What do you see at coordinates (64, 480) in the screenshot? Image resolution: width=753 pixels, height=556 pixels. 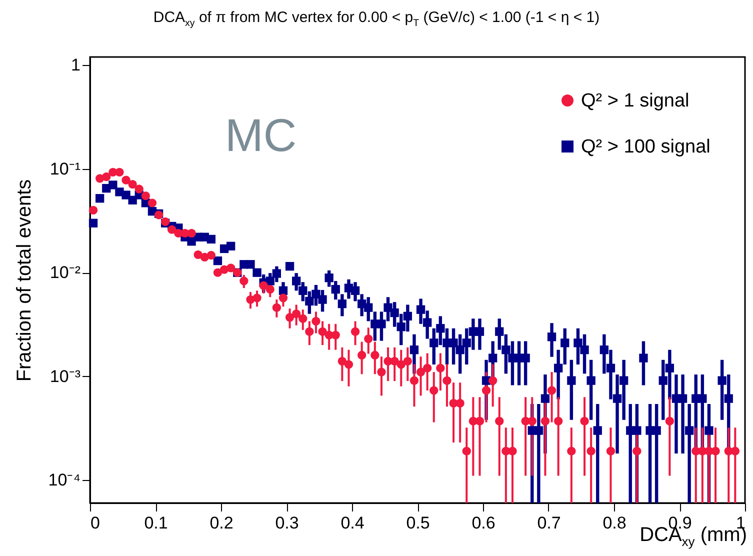 I see `y-tick-label: 10⁻⁴` at bounding box center [64, 480].